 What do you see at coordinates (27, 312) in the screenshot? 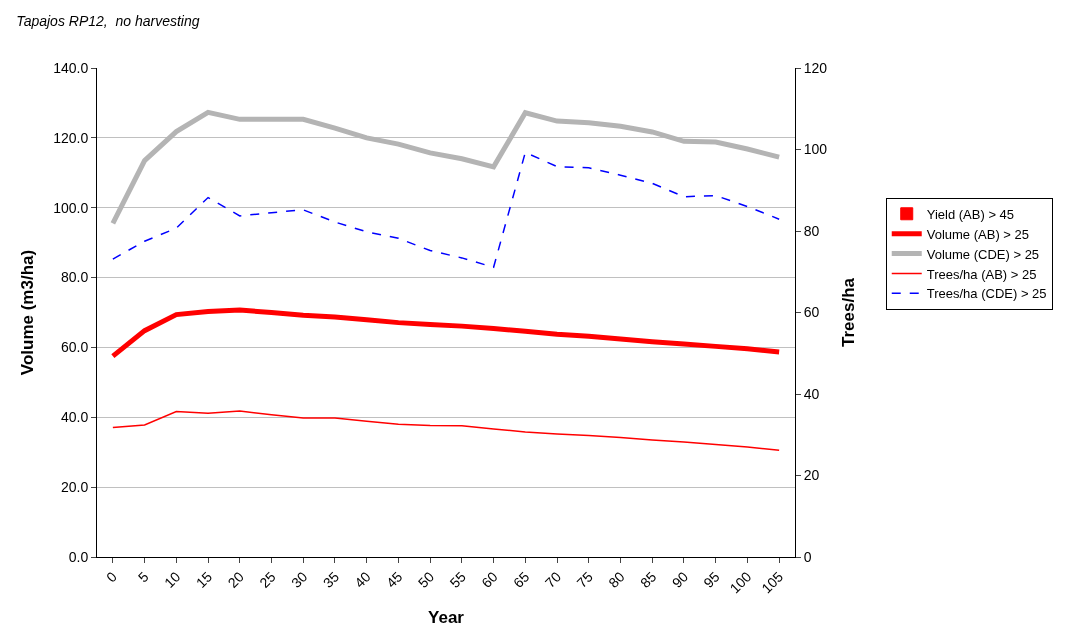
I see `y-axis-title: Volume (m3/ha)` at bounding box center [27, 312].